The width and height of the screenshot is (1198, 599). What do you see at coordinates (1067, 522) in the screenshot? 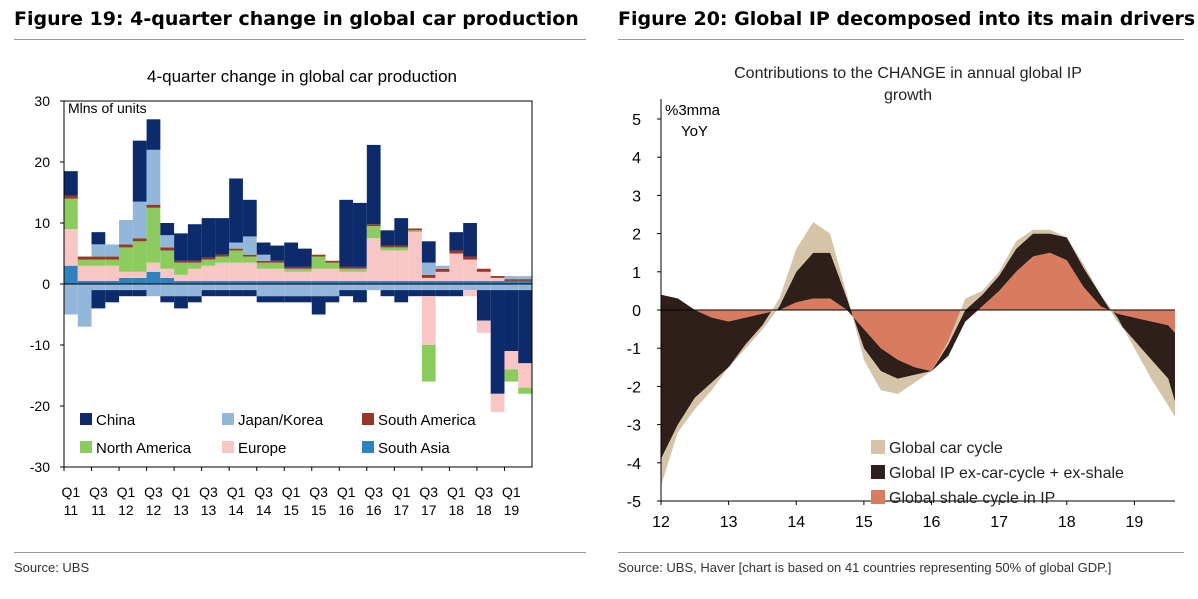
I see `x-tick-label: 18` at bounding box center [1067, 522].